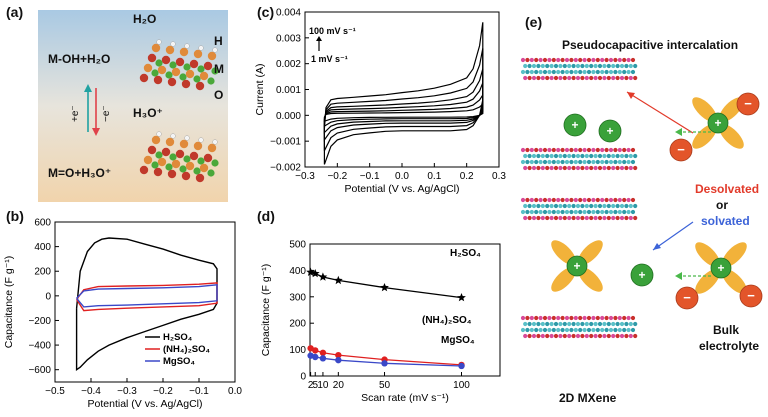  What do you see at coordinates (725, 221) in the screenshot?
I see `solvated-label: solvated` at bounding box center [725, 221].